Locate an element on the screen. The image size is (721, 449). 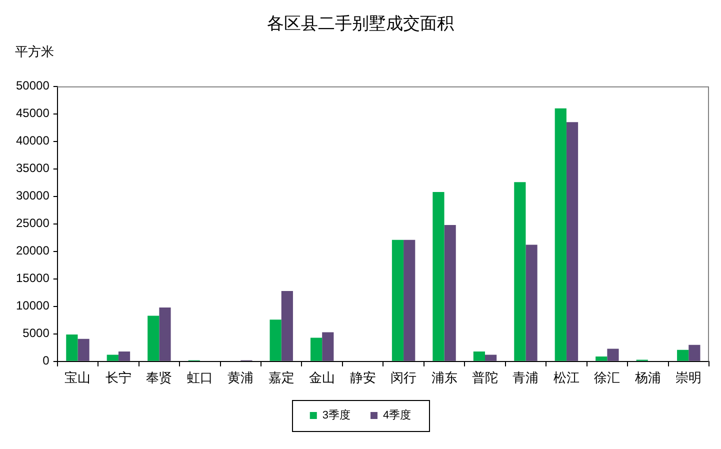
y-tick-label: 0 is located at coordinates (46, 361).